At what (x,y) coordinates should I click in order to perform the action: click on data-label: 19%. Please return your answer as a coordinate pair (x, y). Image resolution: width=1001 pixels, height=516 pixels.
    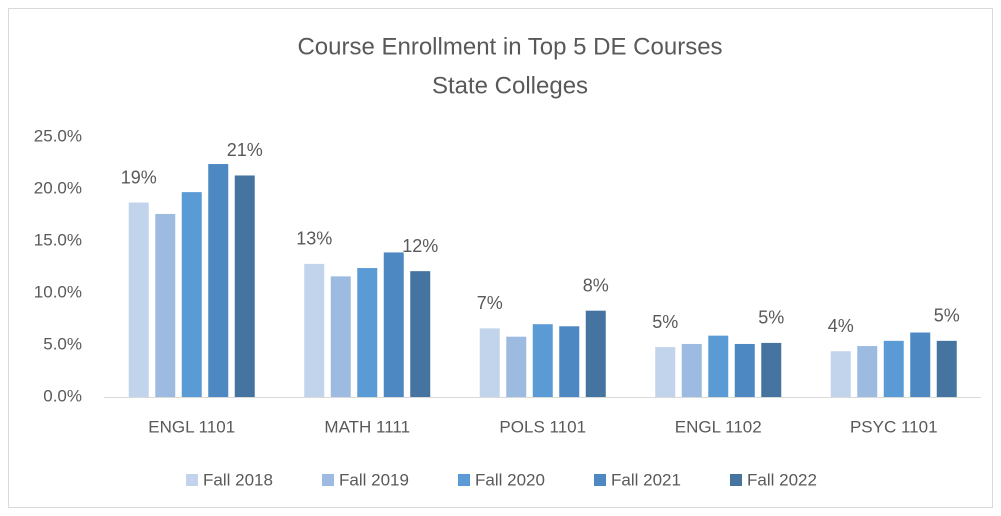
    Looking at the image, I should click on (139, 177).